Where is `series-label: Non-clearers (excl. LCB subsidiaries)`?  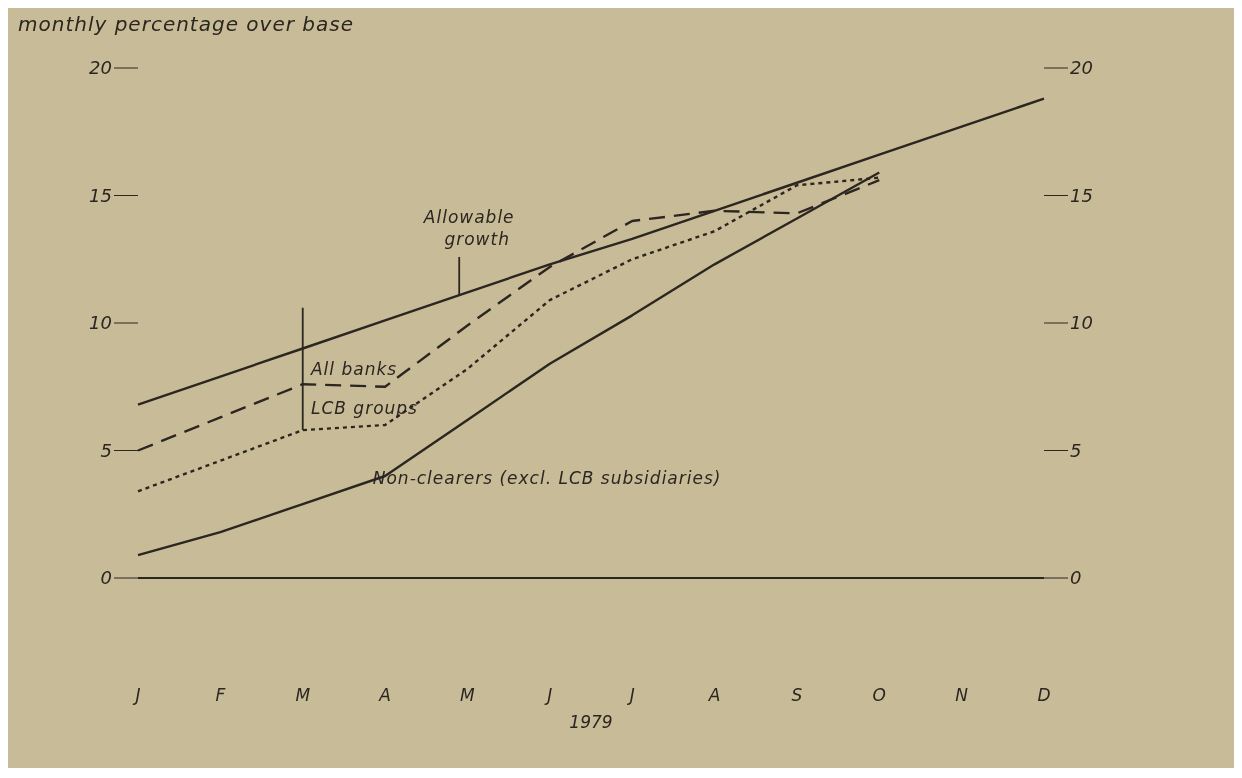
series-label: Non-clearers (excl. LCB subsidiaries) is located at coordinates (547, 478).